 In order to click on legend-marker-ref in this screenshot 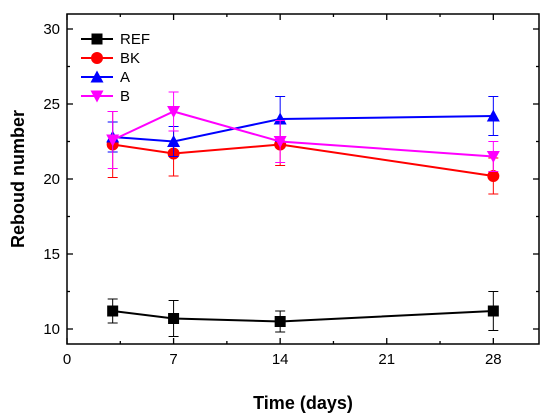, I will do `click(97, 39)`.